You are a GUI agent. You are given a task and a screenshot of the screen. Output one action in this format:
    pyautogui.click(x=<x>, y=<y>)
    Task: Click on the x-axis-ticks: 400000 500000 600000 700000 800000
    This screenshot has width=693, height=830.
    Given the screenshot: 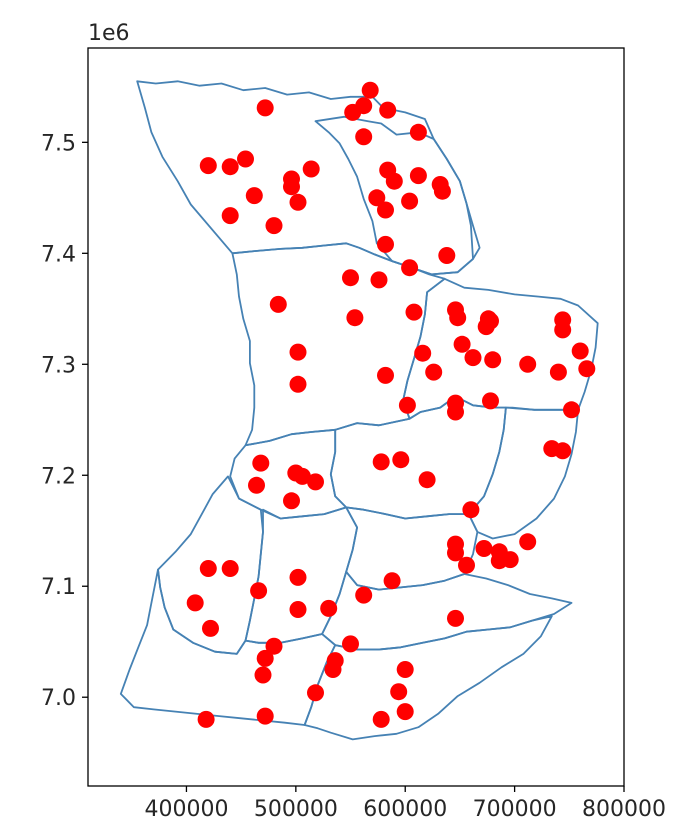 What is the action you would take?
    pyautogui.click(x=405, y=804)
    